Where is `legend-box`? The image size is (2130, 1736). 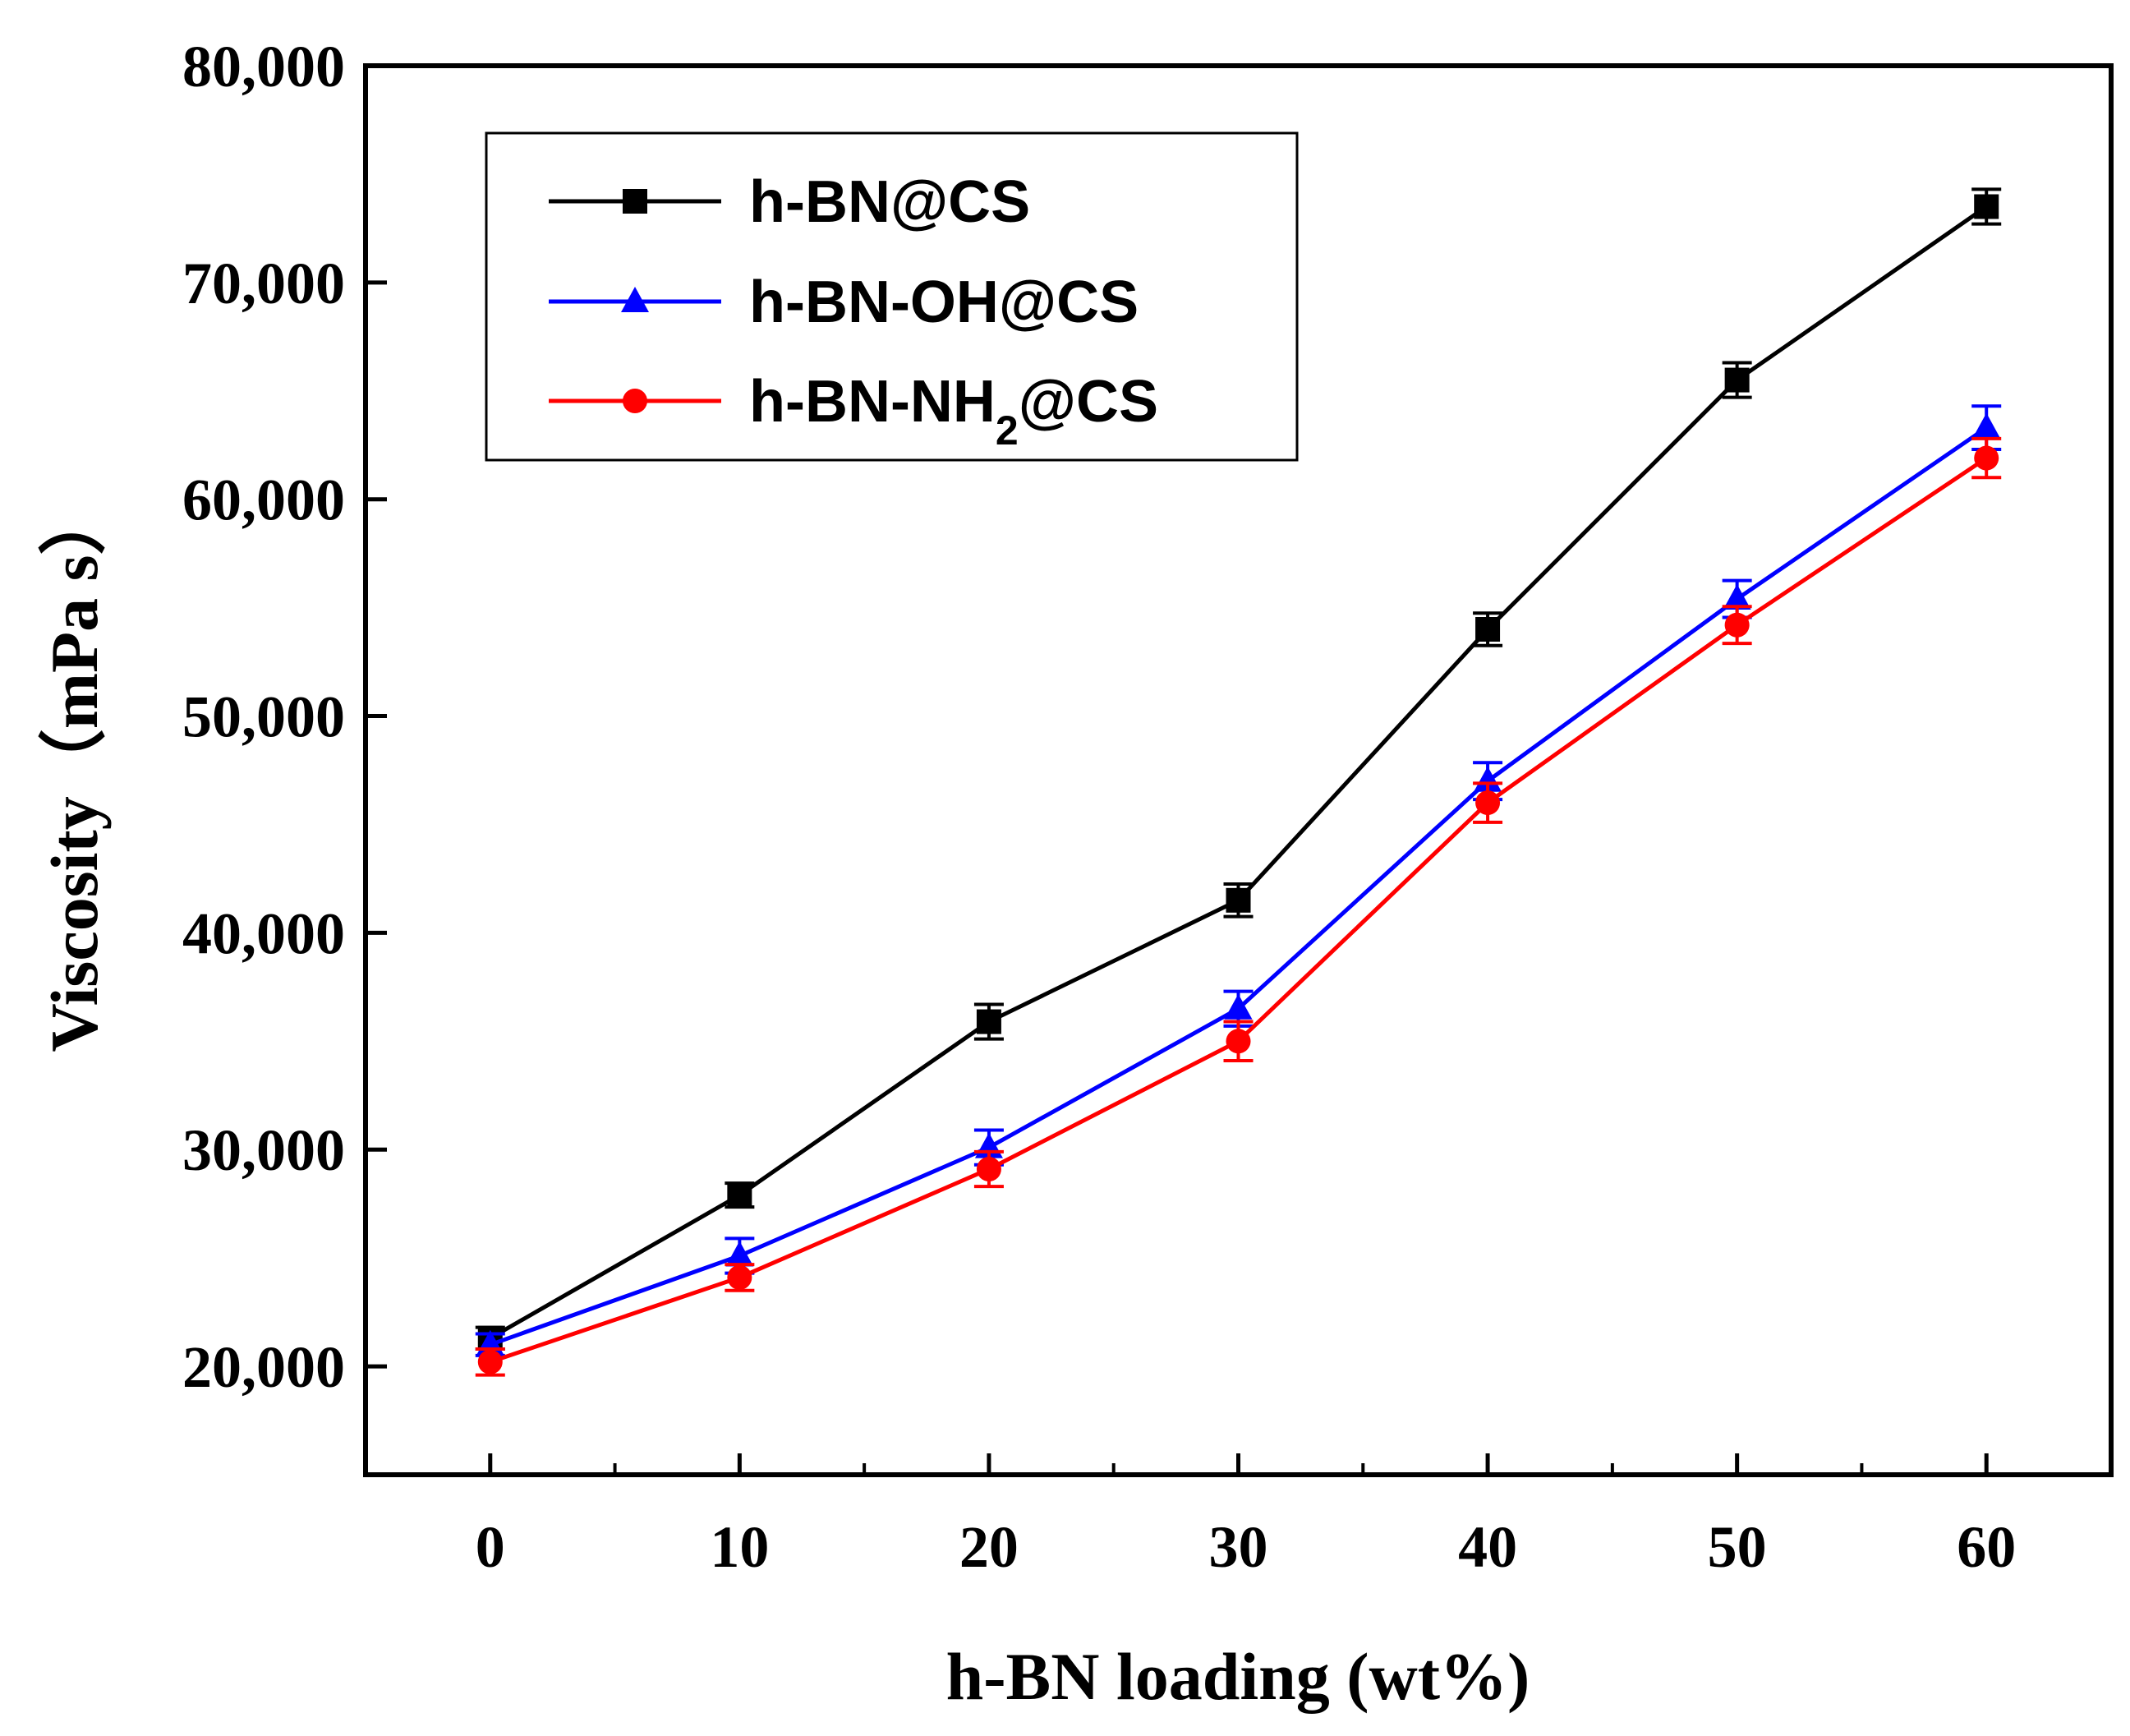
legend-box is located at coordinates (892, 297).